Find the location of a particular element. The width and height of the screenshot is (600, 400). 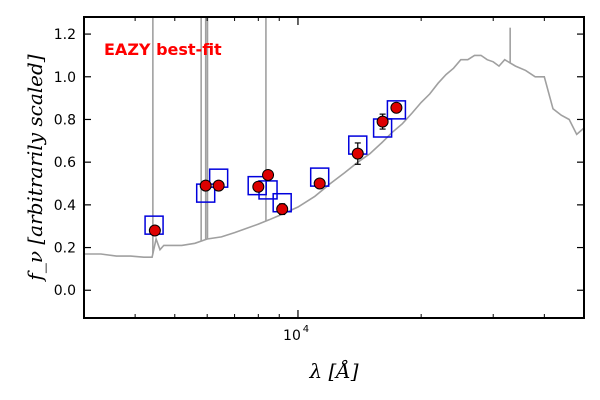

y-tick-label: 0.6 is located at coordinates (65, 163).